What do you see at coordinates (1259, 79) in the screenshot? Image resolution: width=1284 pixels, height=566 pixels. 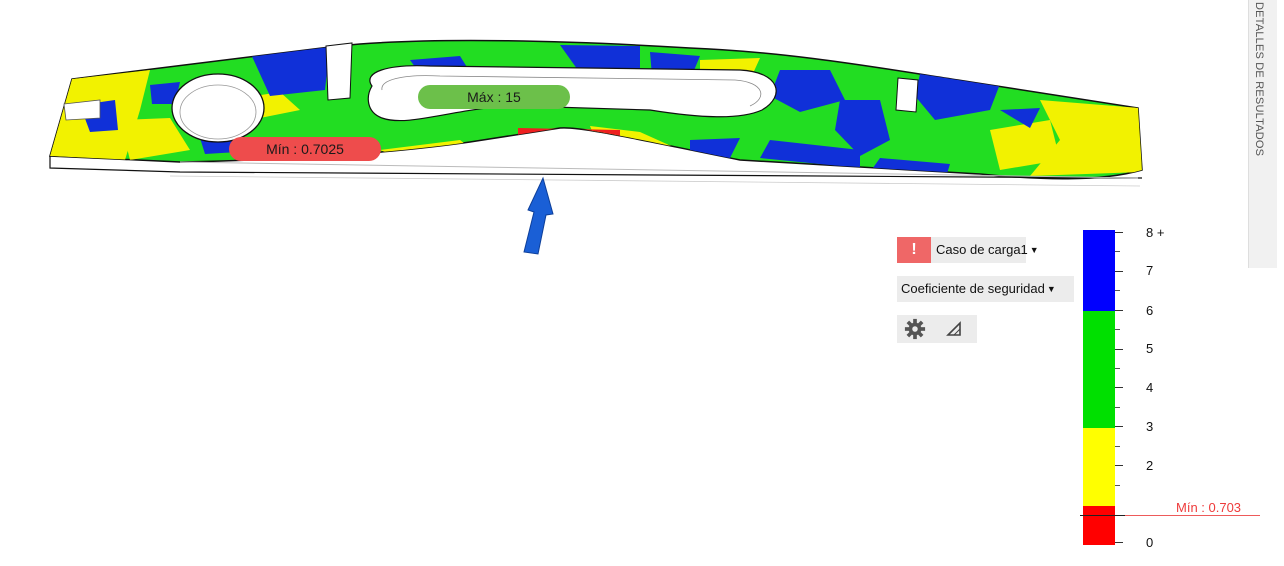 I see `results-details-label: DETALLES DE RESULTADOS` at bounding box center [1259, 79].